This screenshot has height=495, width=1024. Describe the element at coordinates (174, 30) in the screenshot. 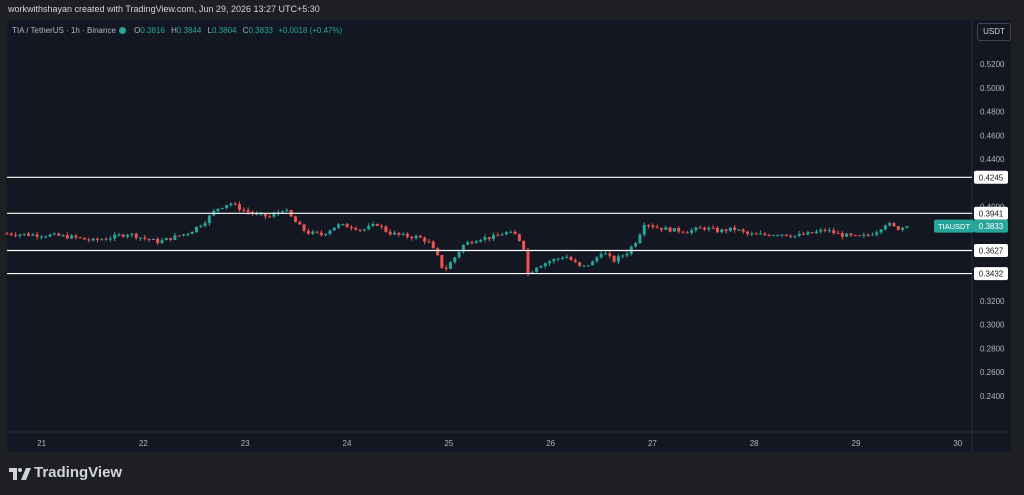

I see `high-label: H` at that location.